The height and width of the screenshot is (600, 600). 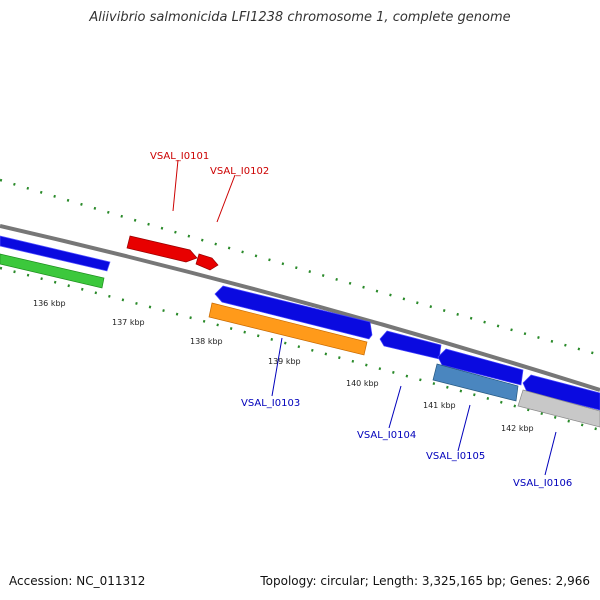 What do you see at coordinates (239, 171) in the screenshot?
I see `gene-label-vsal-i0102: VSAL_I0102` at bounding box center [239, 171].